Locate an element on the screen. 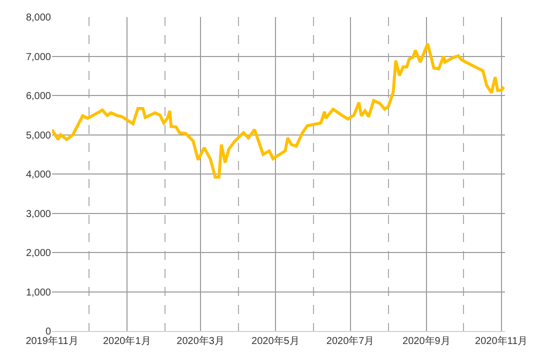 This screenshot has width=540, height=360. y-tick-label: 3,000 is located at coordinates (39, 214).